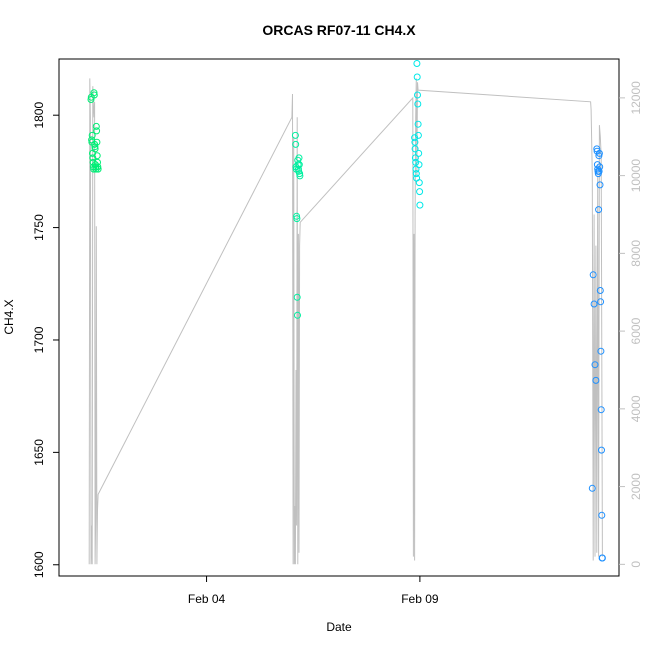 Image resolution: width=650 pixels, height=650 pixels. Describe the element at coordinates (636, 564) in the screenshot. I see `y2-tick-label: 0` at that location.